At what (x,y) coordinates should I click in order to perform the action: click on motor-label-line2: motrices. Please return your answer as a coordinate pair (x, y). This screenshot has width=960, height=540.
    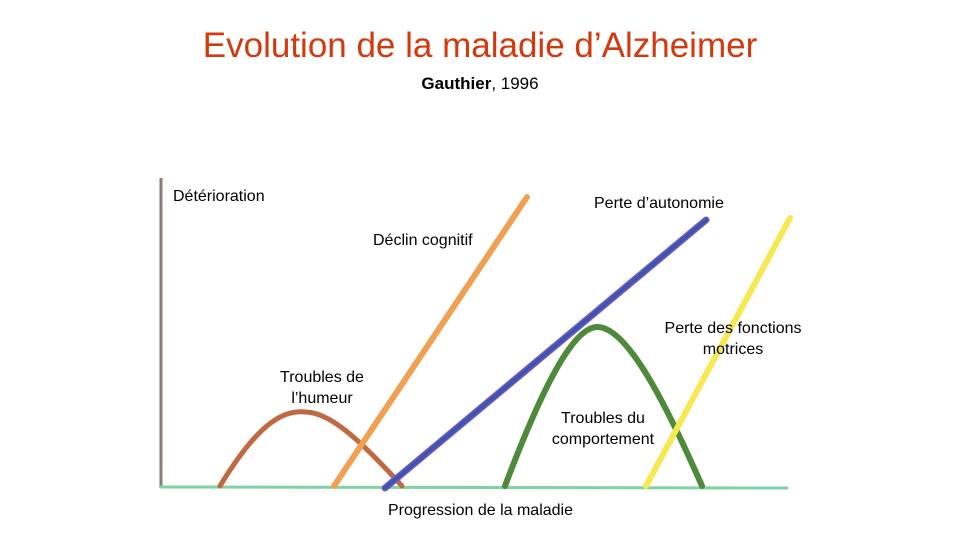
    Looking at the image, I should click on (733, 349).